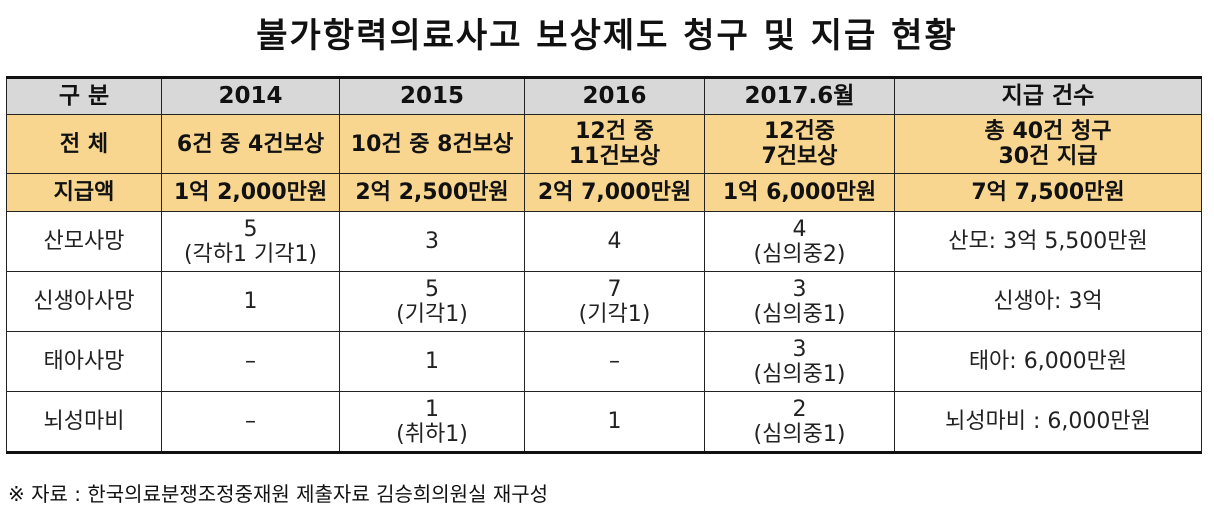 The height and width of the screenshot is (510, 1214). What do you see at coordinates (432, 95) in the screenshot?
I see `header-2015: 2015` at bounding box center [432, 95].